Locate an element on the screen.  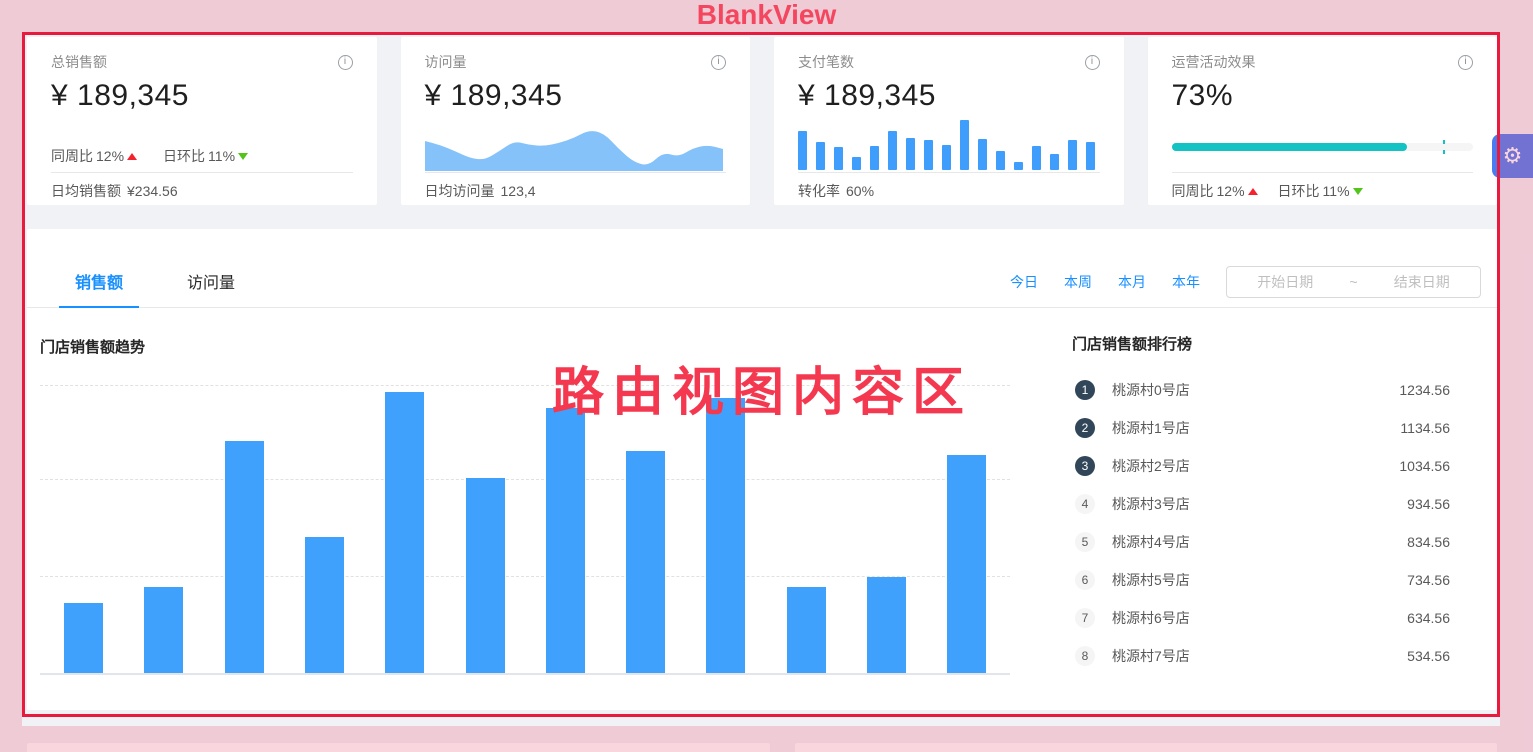
ranking-item: 3 桃源村2号店 1034.56 is located at coordinates (1261, 466).